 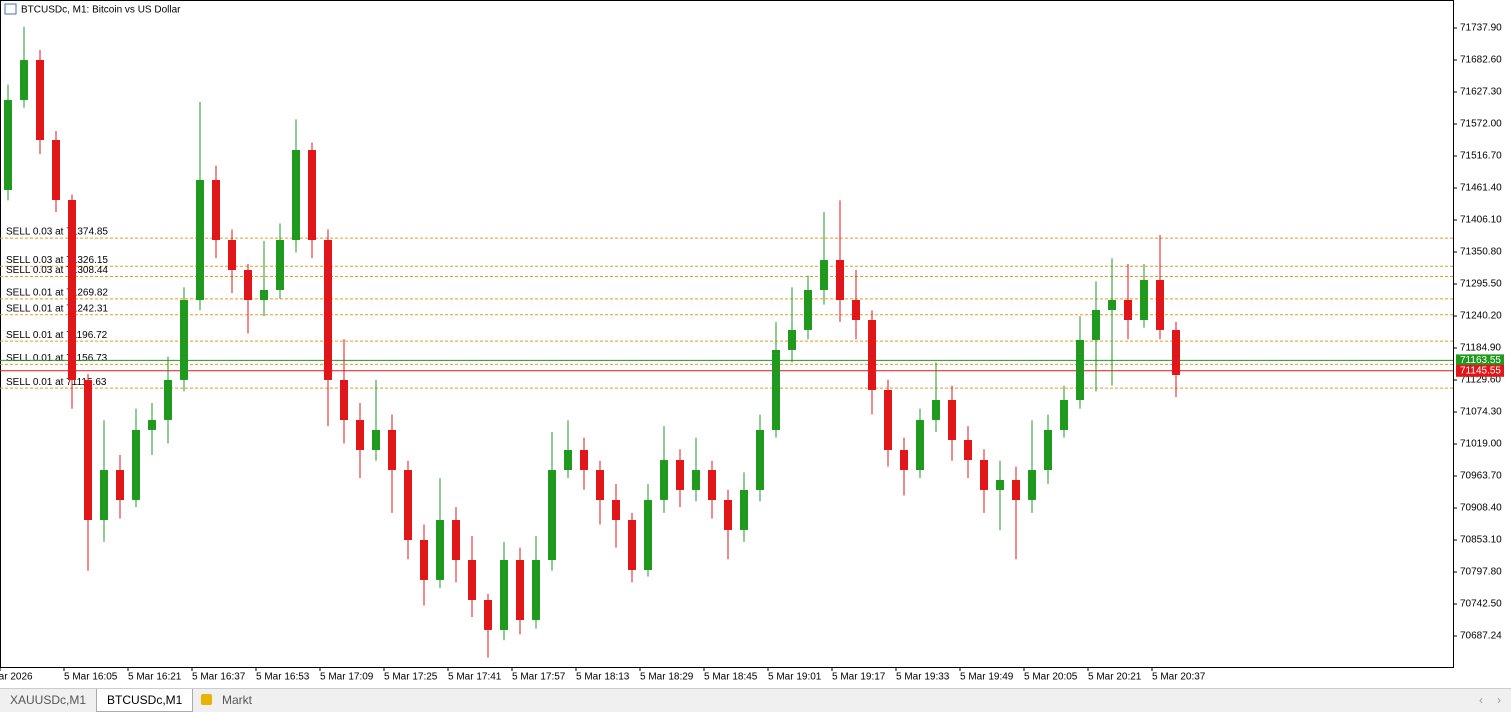 I want to click on y-tick-label: 71240.20, so click(x=1481, y=316).